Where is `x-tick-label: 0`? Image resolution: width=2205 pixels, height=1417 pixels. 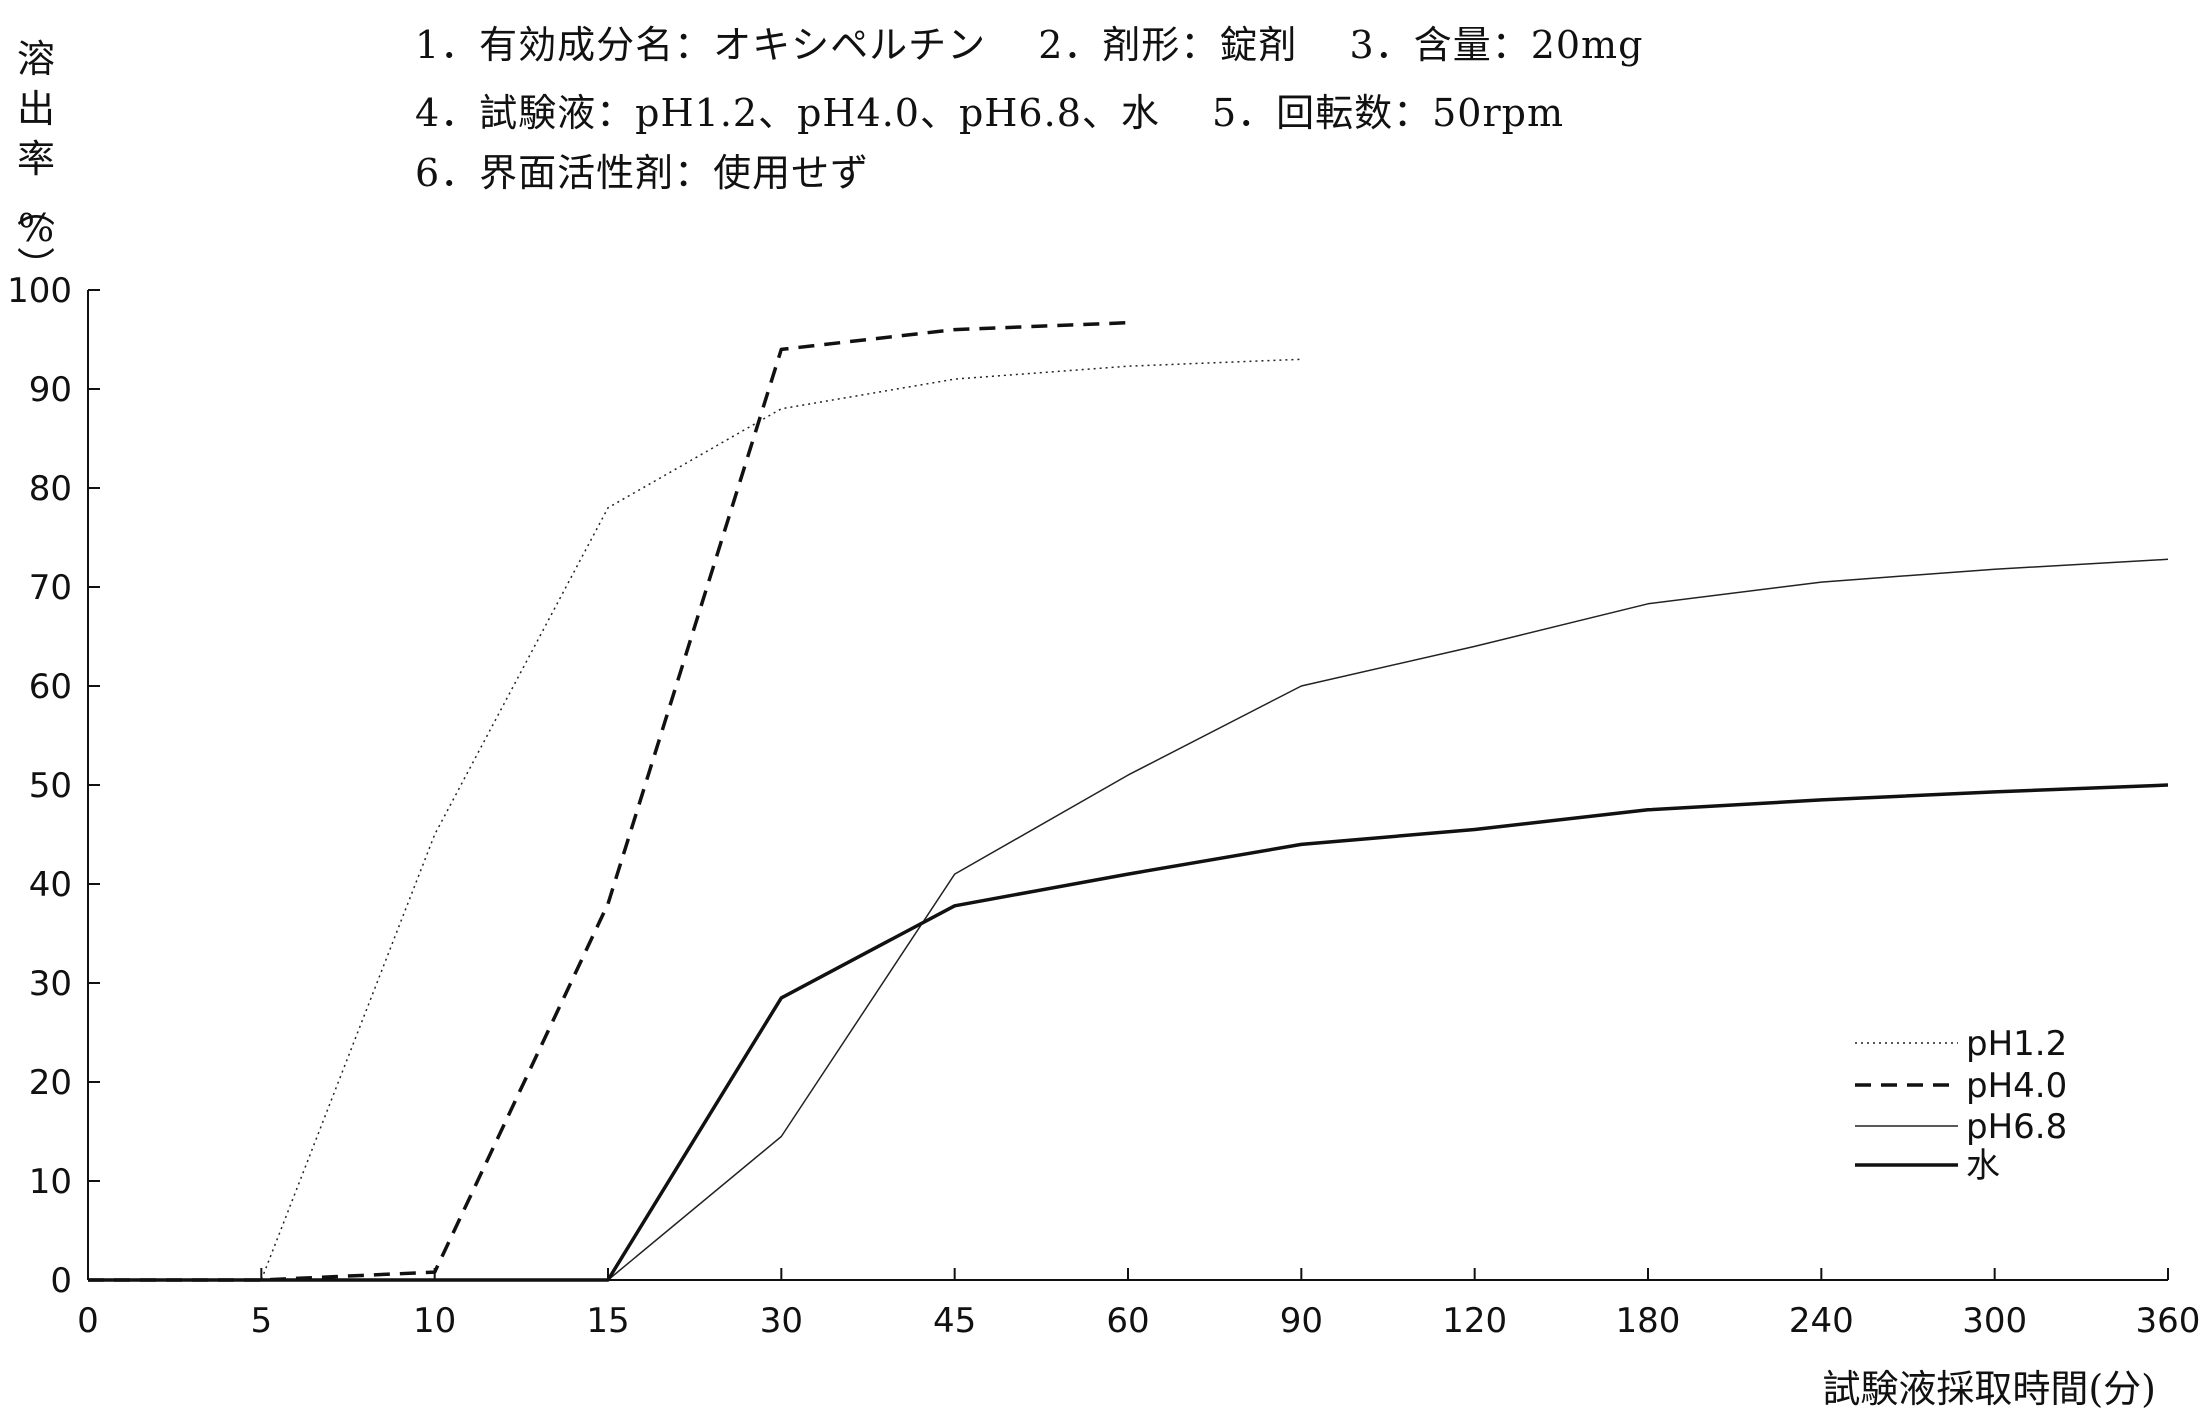 x-tick-label: 0 is located at coordinates (88, 1321).